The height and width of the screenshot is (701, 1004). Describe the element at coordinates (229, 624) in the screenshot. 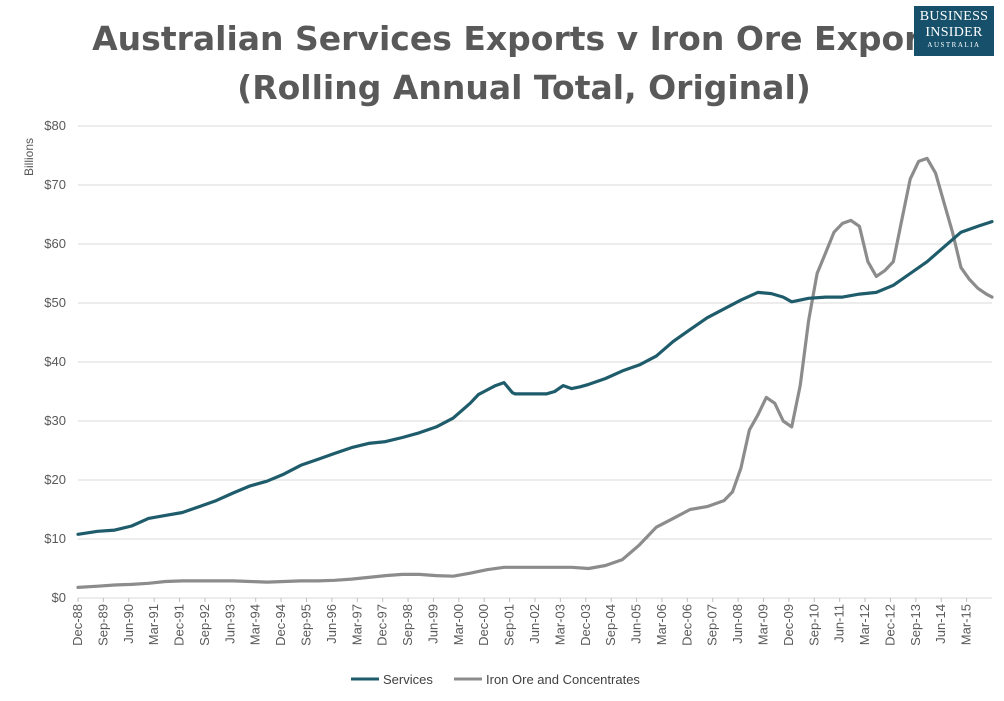

I see `x-tick-label: Jun-93` at that location.